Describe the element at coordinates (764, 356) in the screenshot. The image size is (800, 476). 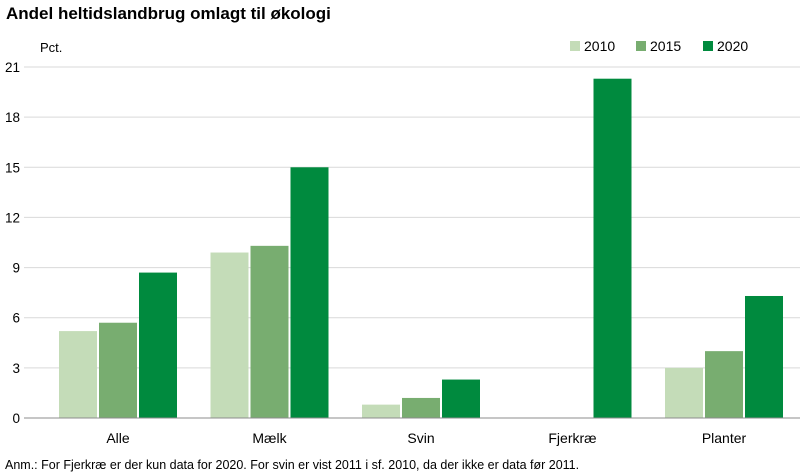
I see `bar-planter-2020` at that location.